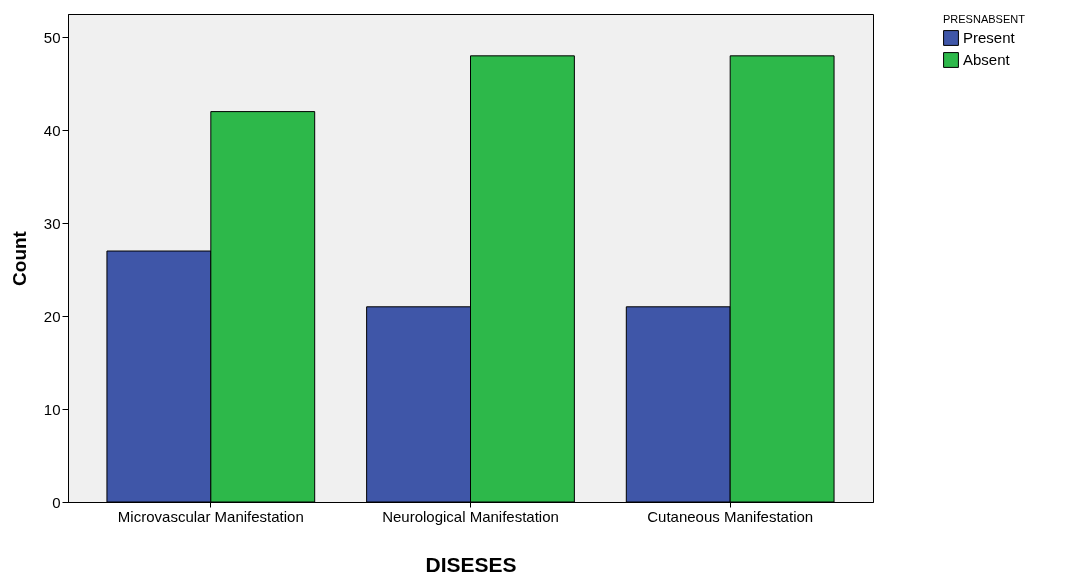  Describe the element at coordinates (52, 130) in the screenshot. I see `y-tick-label: 40` at that location.